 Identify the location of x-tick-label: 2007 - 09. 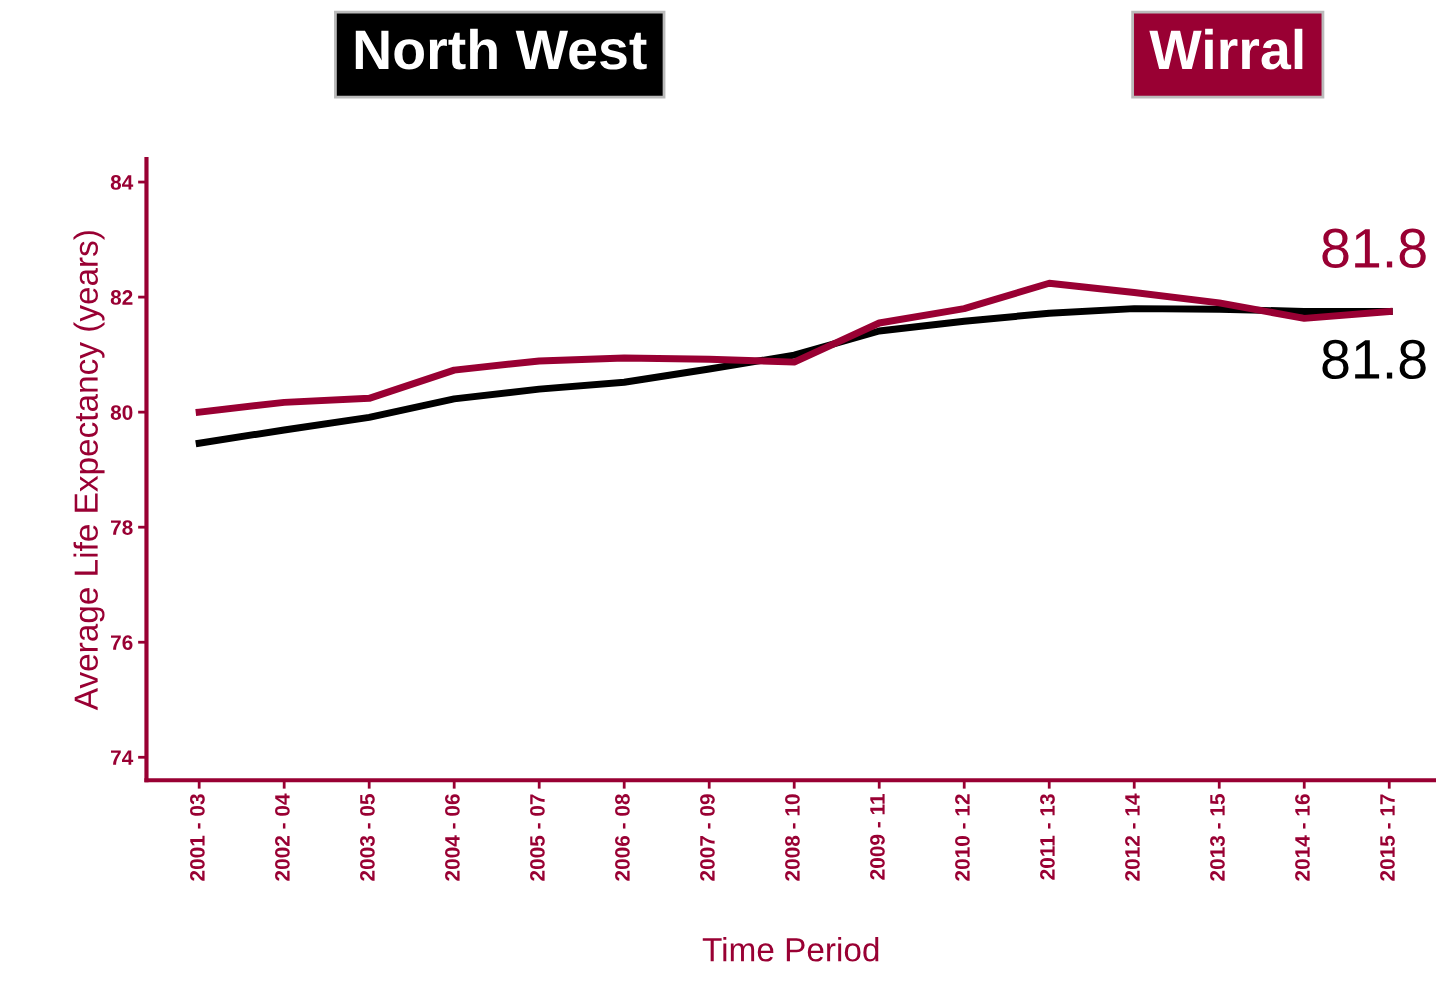
(707, 837).